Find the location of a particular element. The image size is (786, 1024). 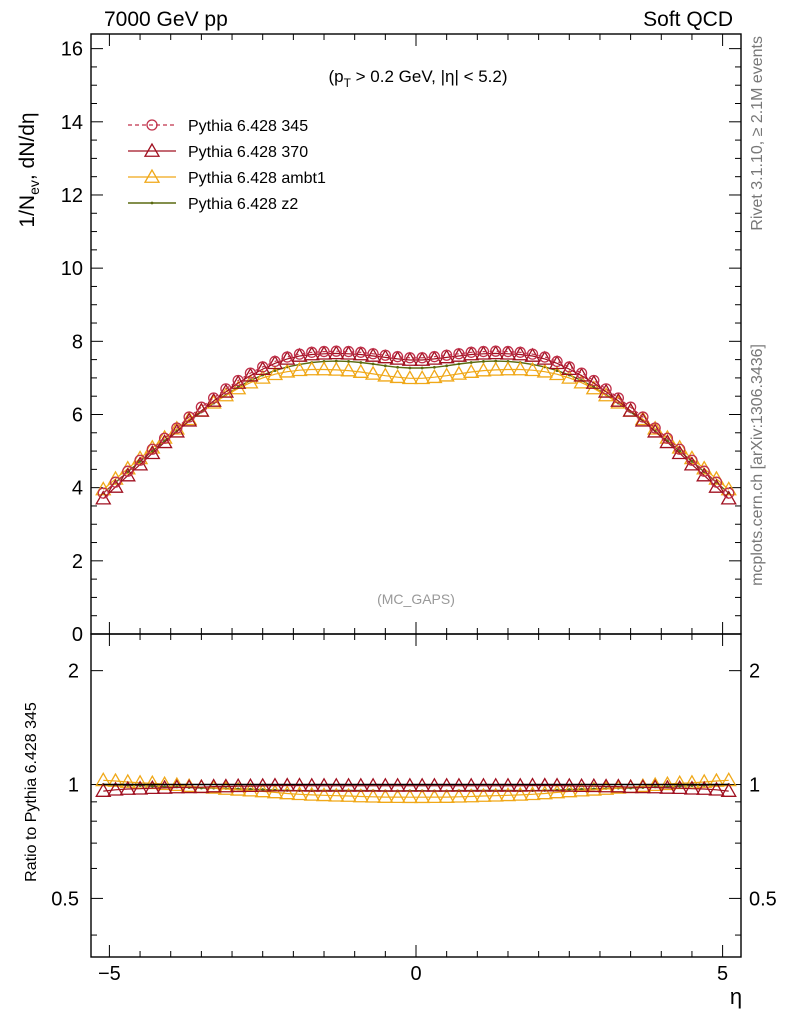

x-tick-label: −5 is located at coordinates (109, 974).